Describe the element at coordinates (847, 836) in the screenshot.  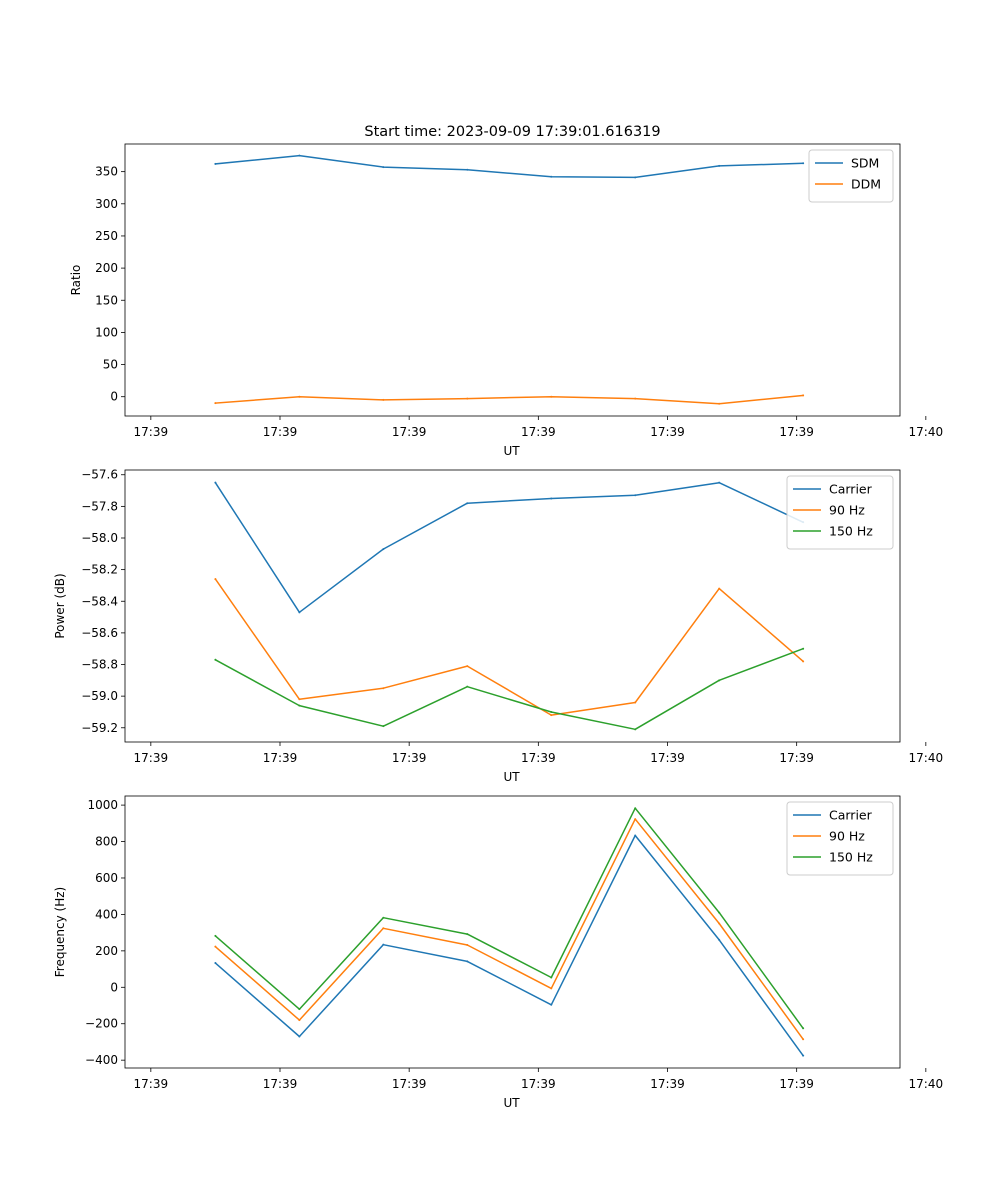
I see `legend-label: 90 Hz` at that location.